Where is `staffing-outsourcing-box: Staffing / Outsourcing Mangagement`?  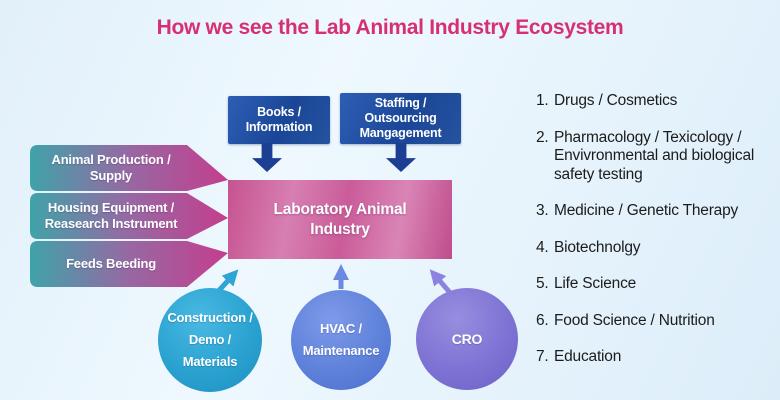 staffing-outsourcing-box: Staffing / Outsourcing Mangagement is located at coordinates (400, 118).